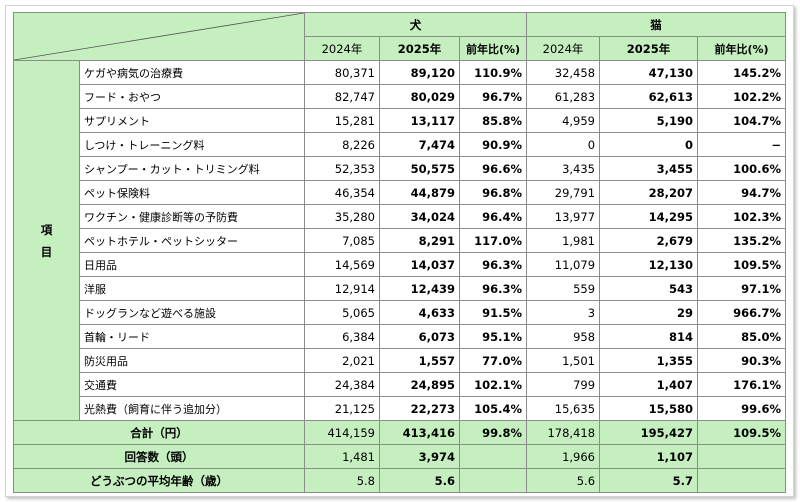 The height and width of the screenshot is (502, 800). Describe the element at coordinates (400, 336) in the screenshot. I see `table-row: 首輪・リード 6,384 6,073 95.1% 958 814 85.0%` at that location.